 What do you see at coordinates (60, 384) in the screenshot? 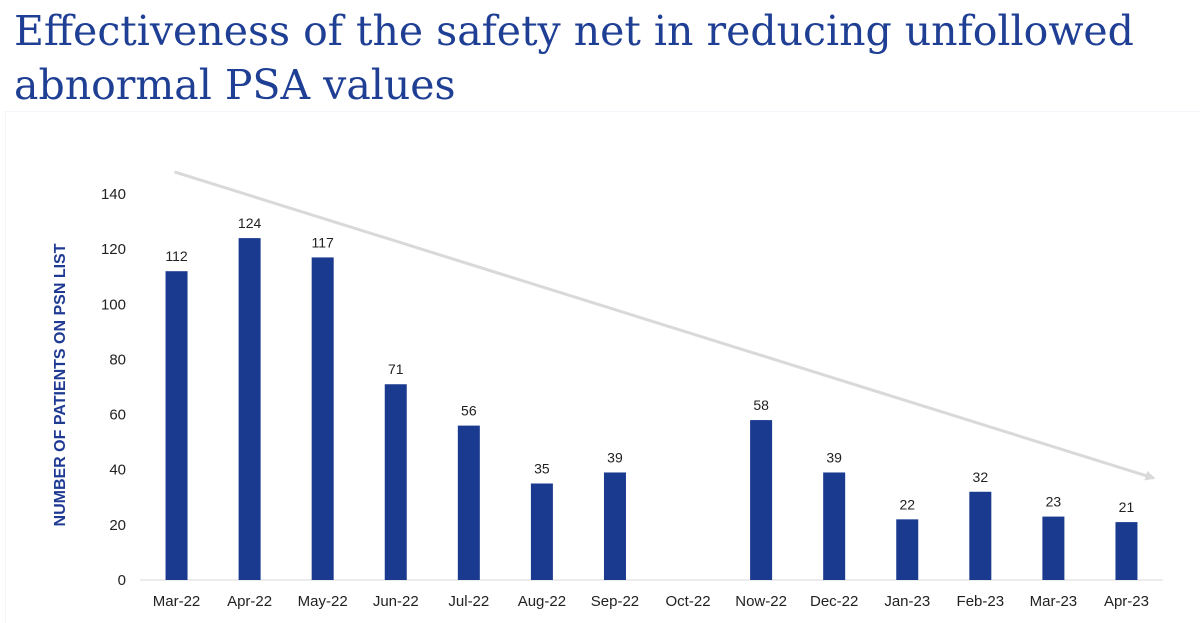
I see `y-axis-label: NUMBER OF PATIENTS ON PSN LIST` at bounding box center [60, 384].